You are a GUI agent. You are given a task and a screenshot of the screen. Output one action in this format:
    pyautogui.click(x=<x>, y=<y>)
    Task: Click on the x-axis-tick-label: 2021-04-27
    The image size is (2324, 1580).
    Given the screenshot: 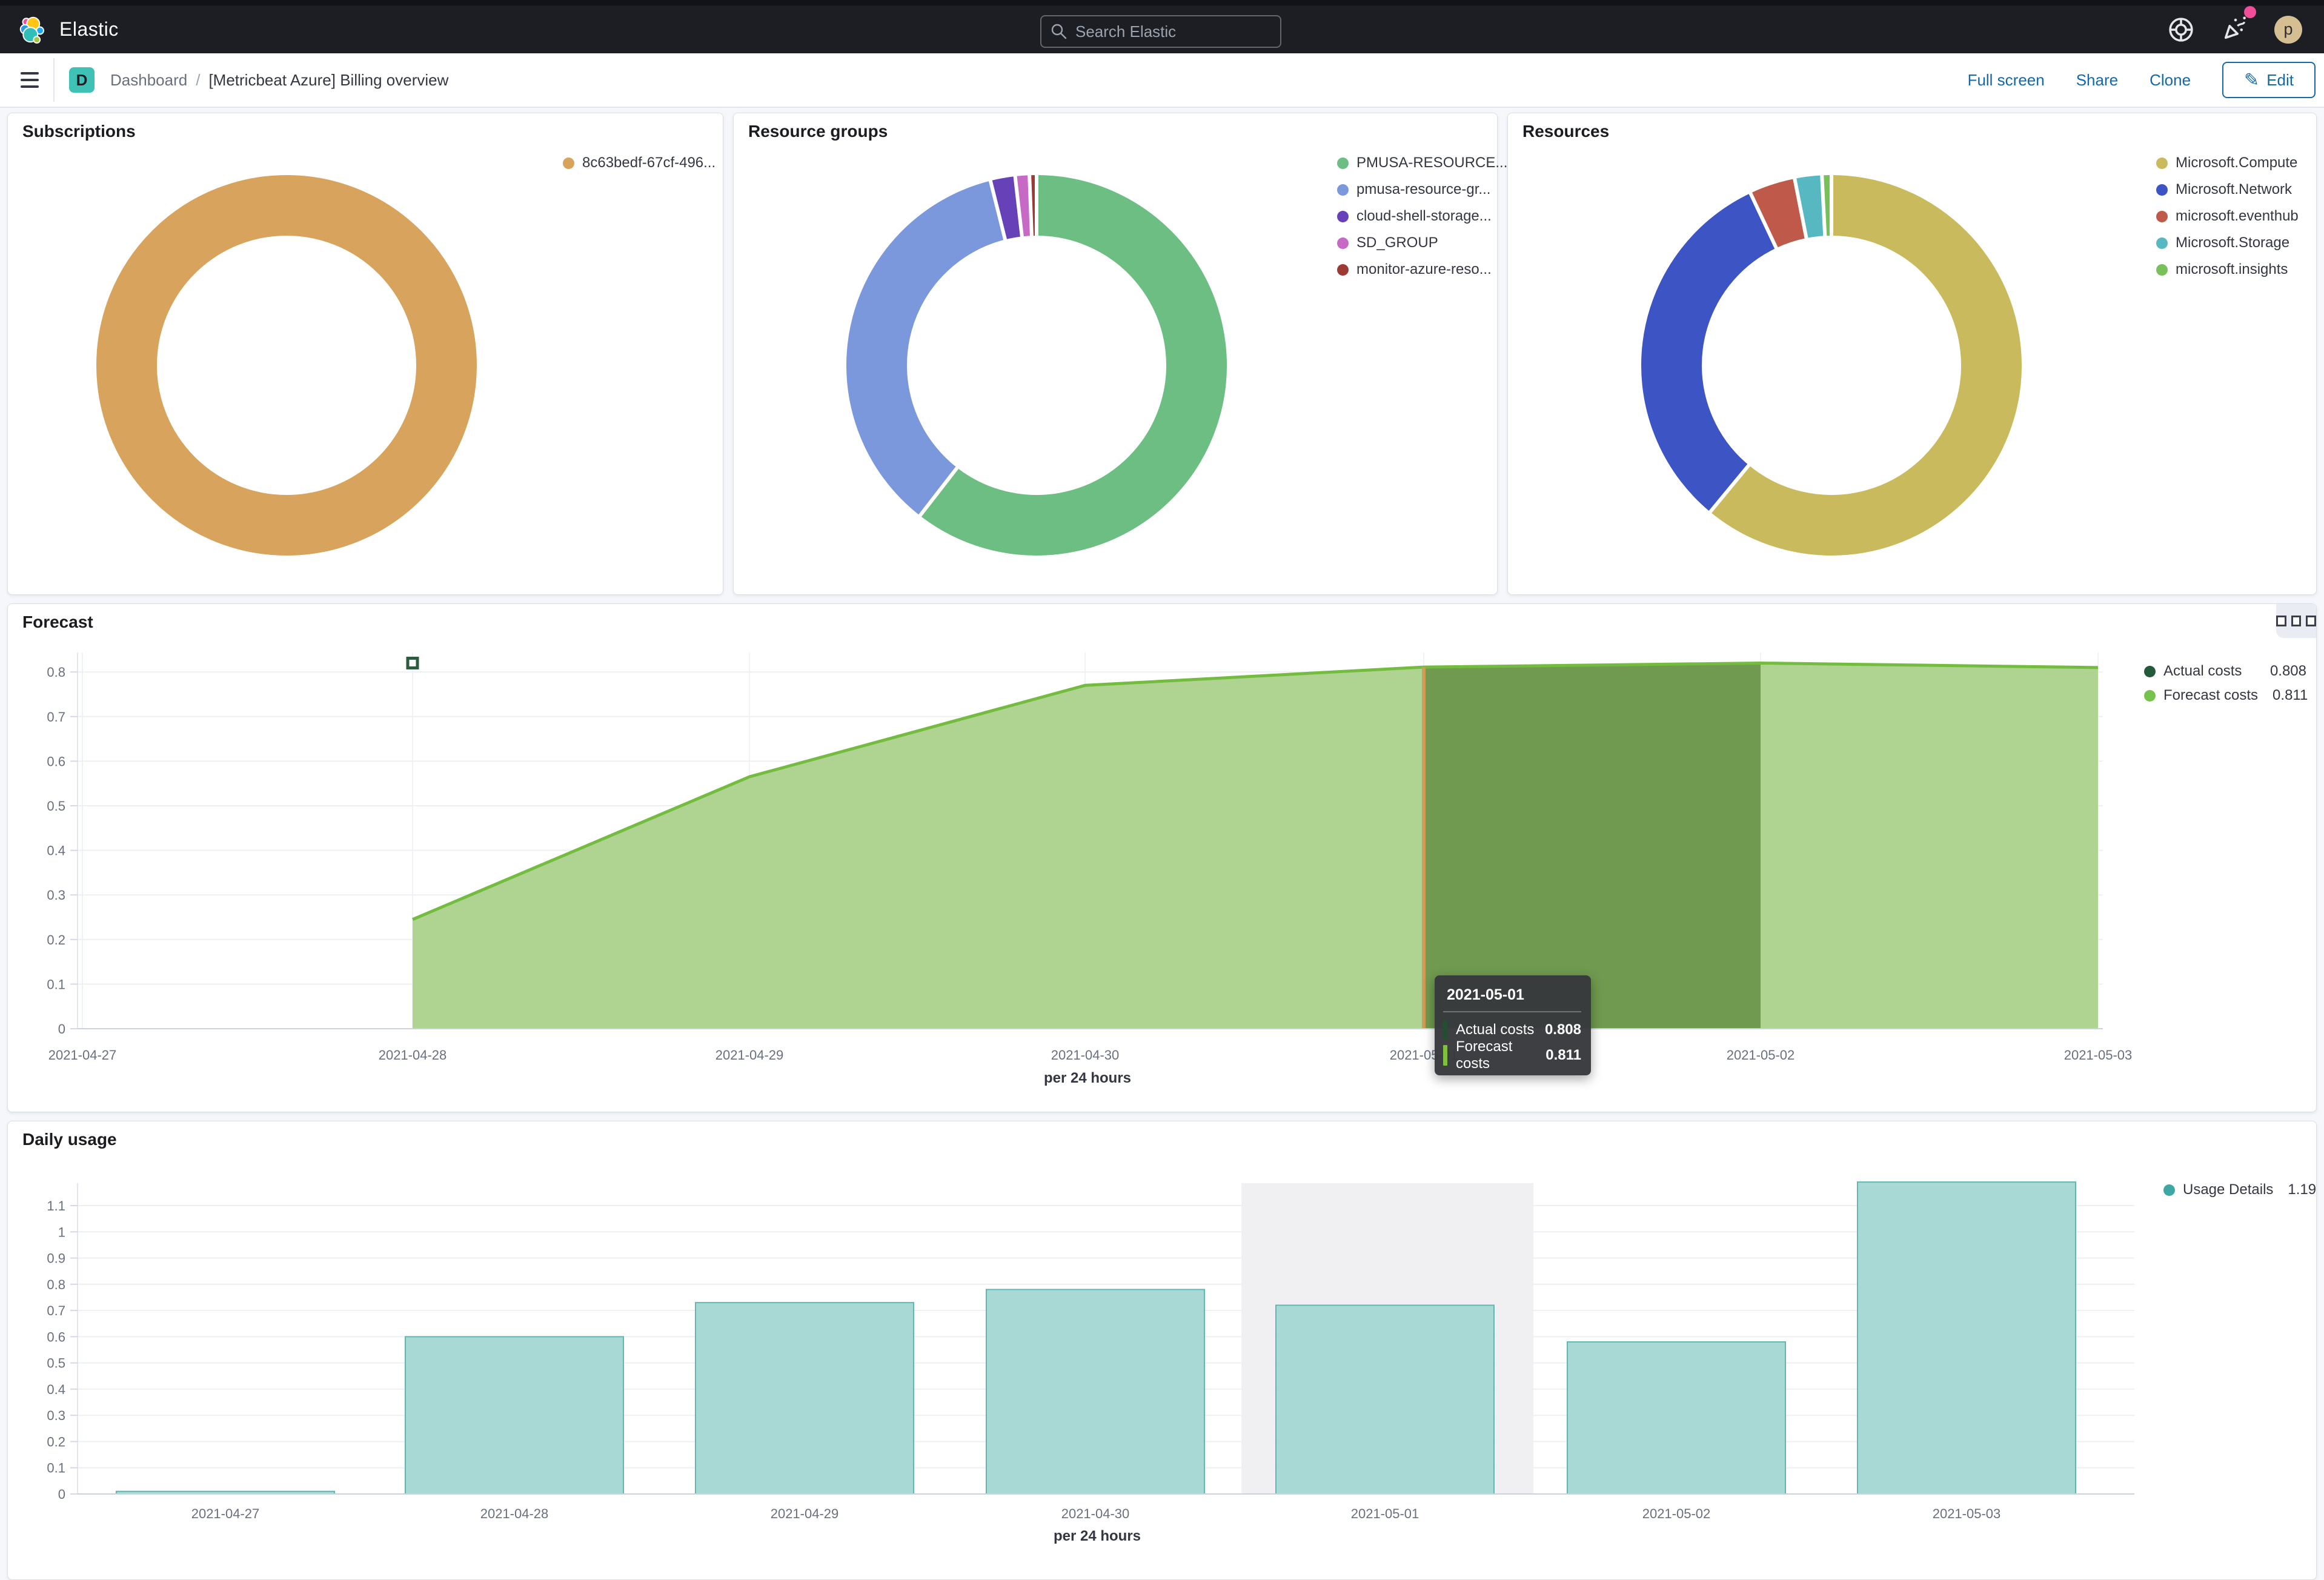 What is the action you would take?
    pyautogui.click(x=82, y=1055)
    